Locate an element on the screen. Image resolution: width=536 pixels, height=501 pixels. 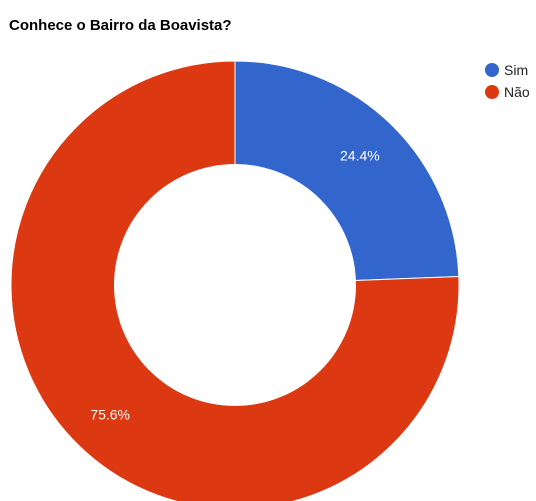
legend-item-nao: Não is located at coordinates (507, 92).